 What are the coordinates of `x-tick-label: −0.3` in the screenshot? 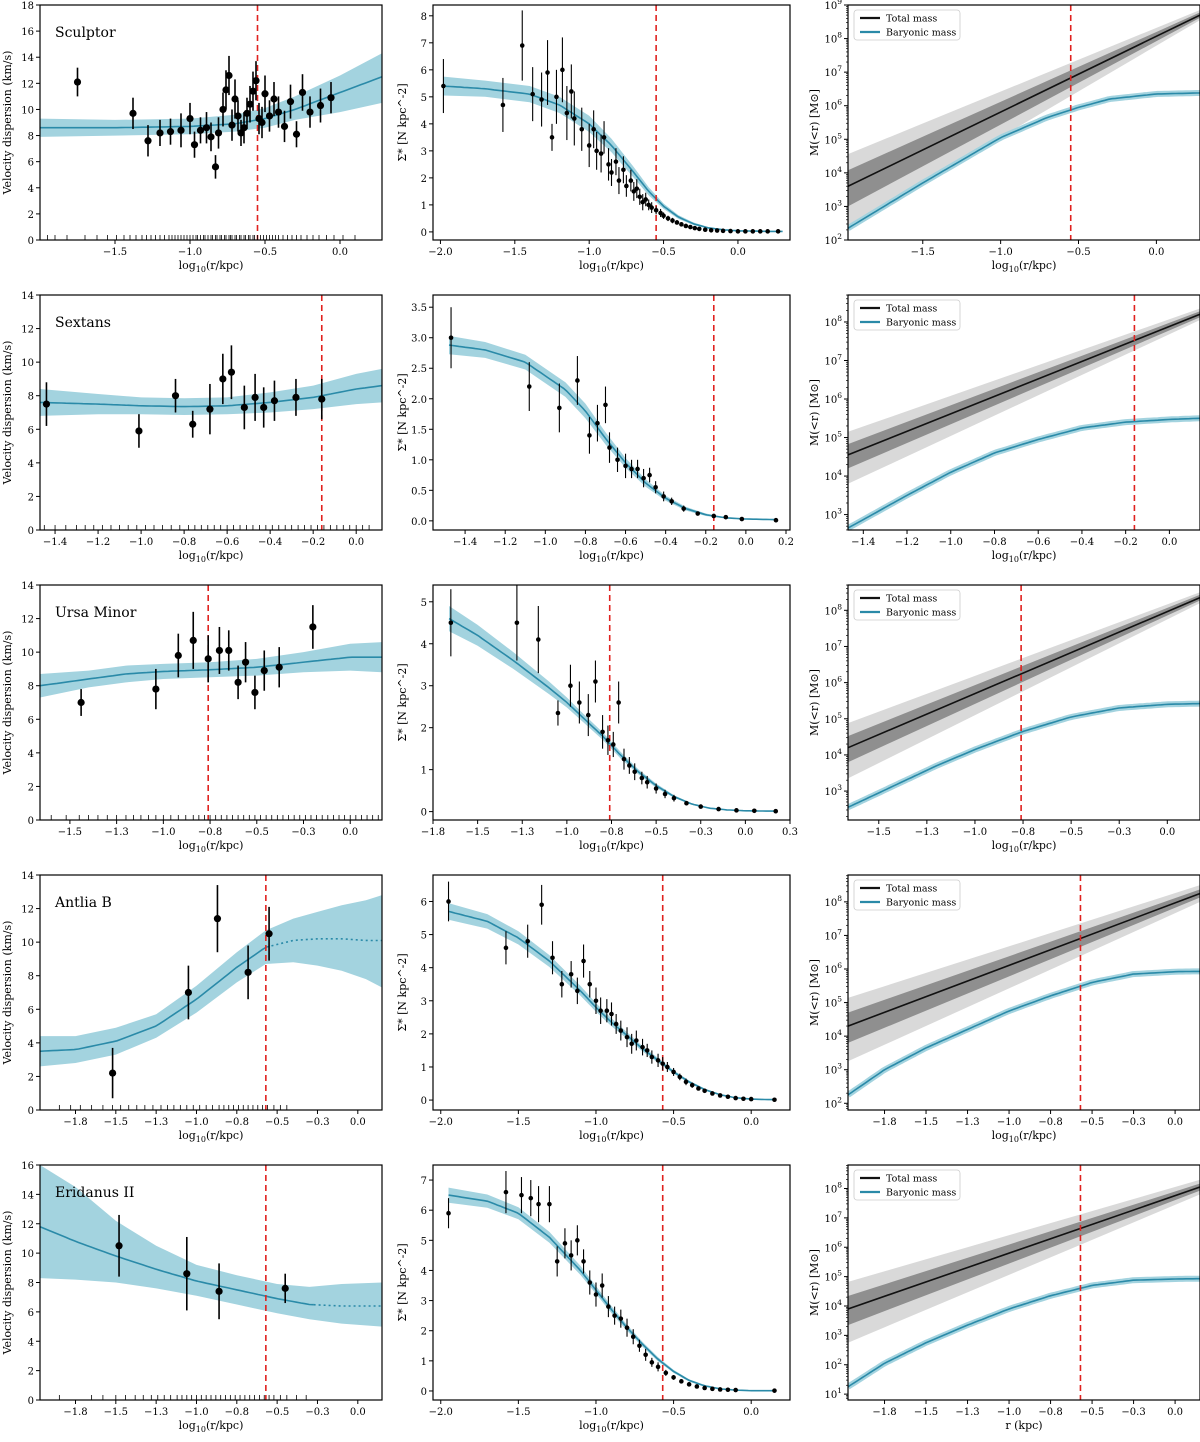 It's located at (317, 1412).